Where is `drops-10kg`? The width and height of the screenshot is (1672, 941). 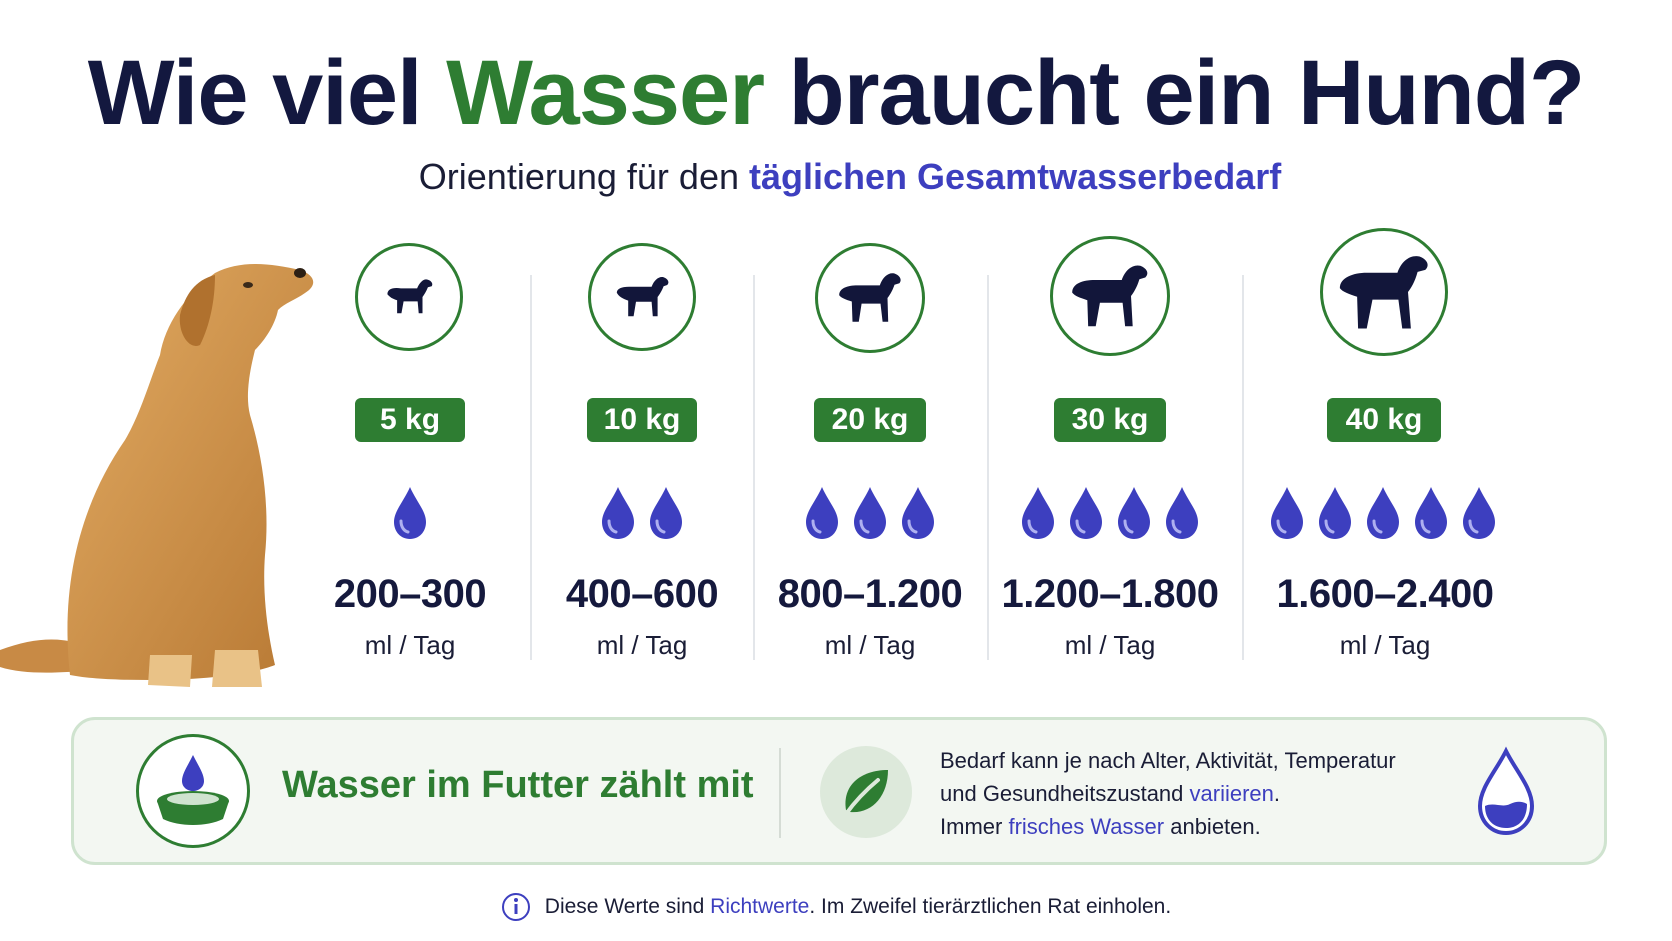
drops-10kg is located at coordinates (642, 515).